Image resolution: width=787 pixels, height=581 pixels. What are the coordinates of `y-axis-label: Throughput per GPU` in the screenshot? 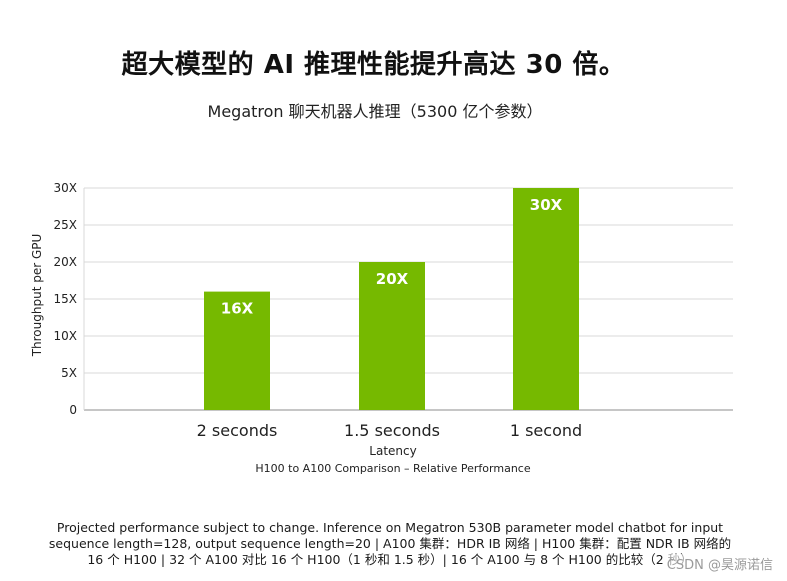 It's located at (37, 296).